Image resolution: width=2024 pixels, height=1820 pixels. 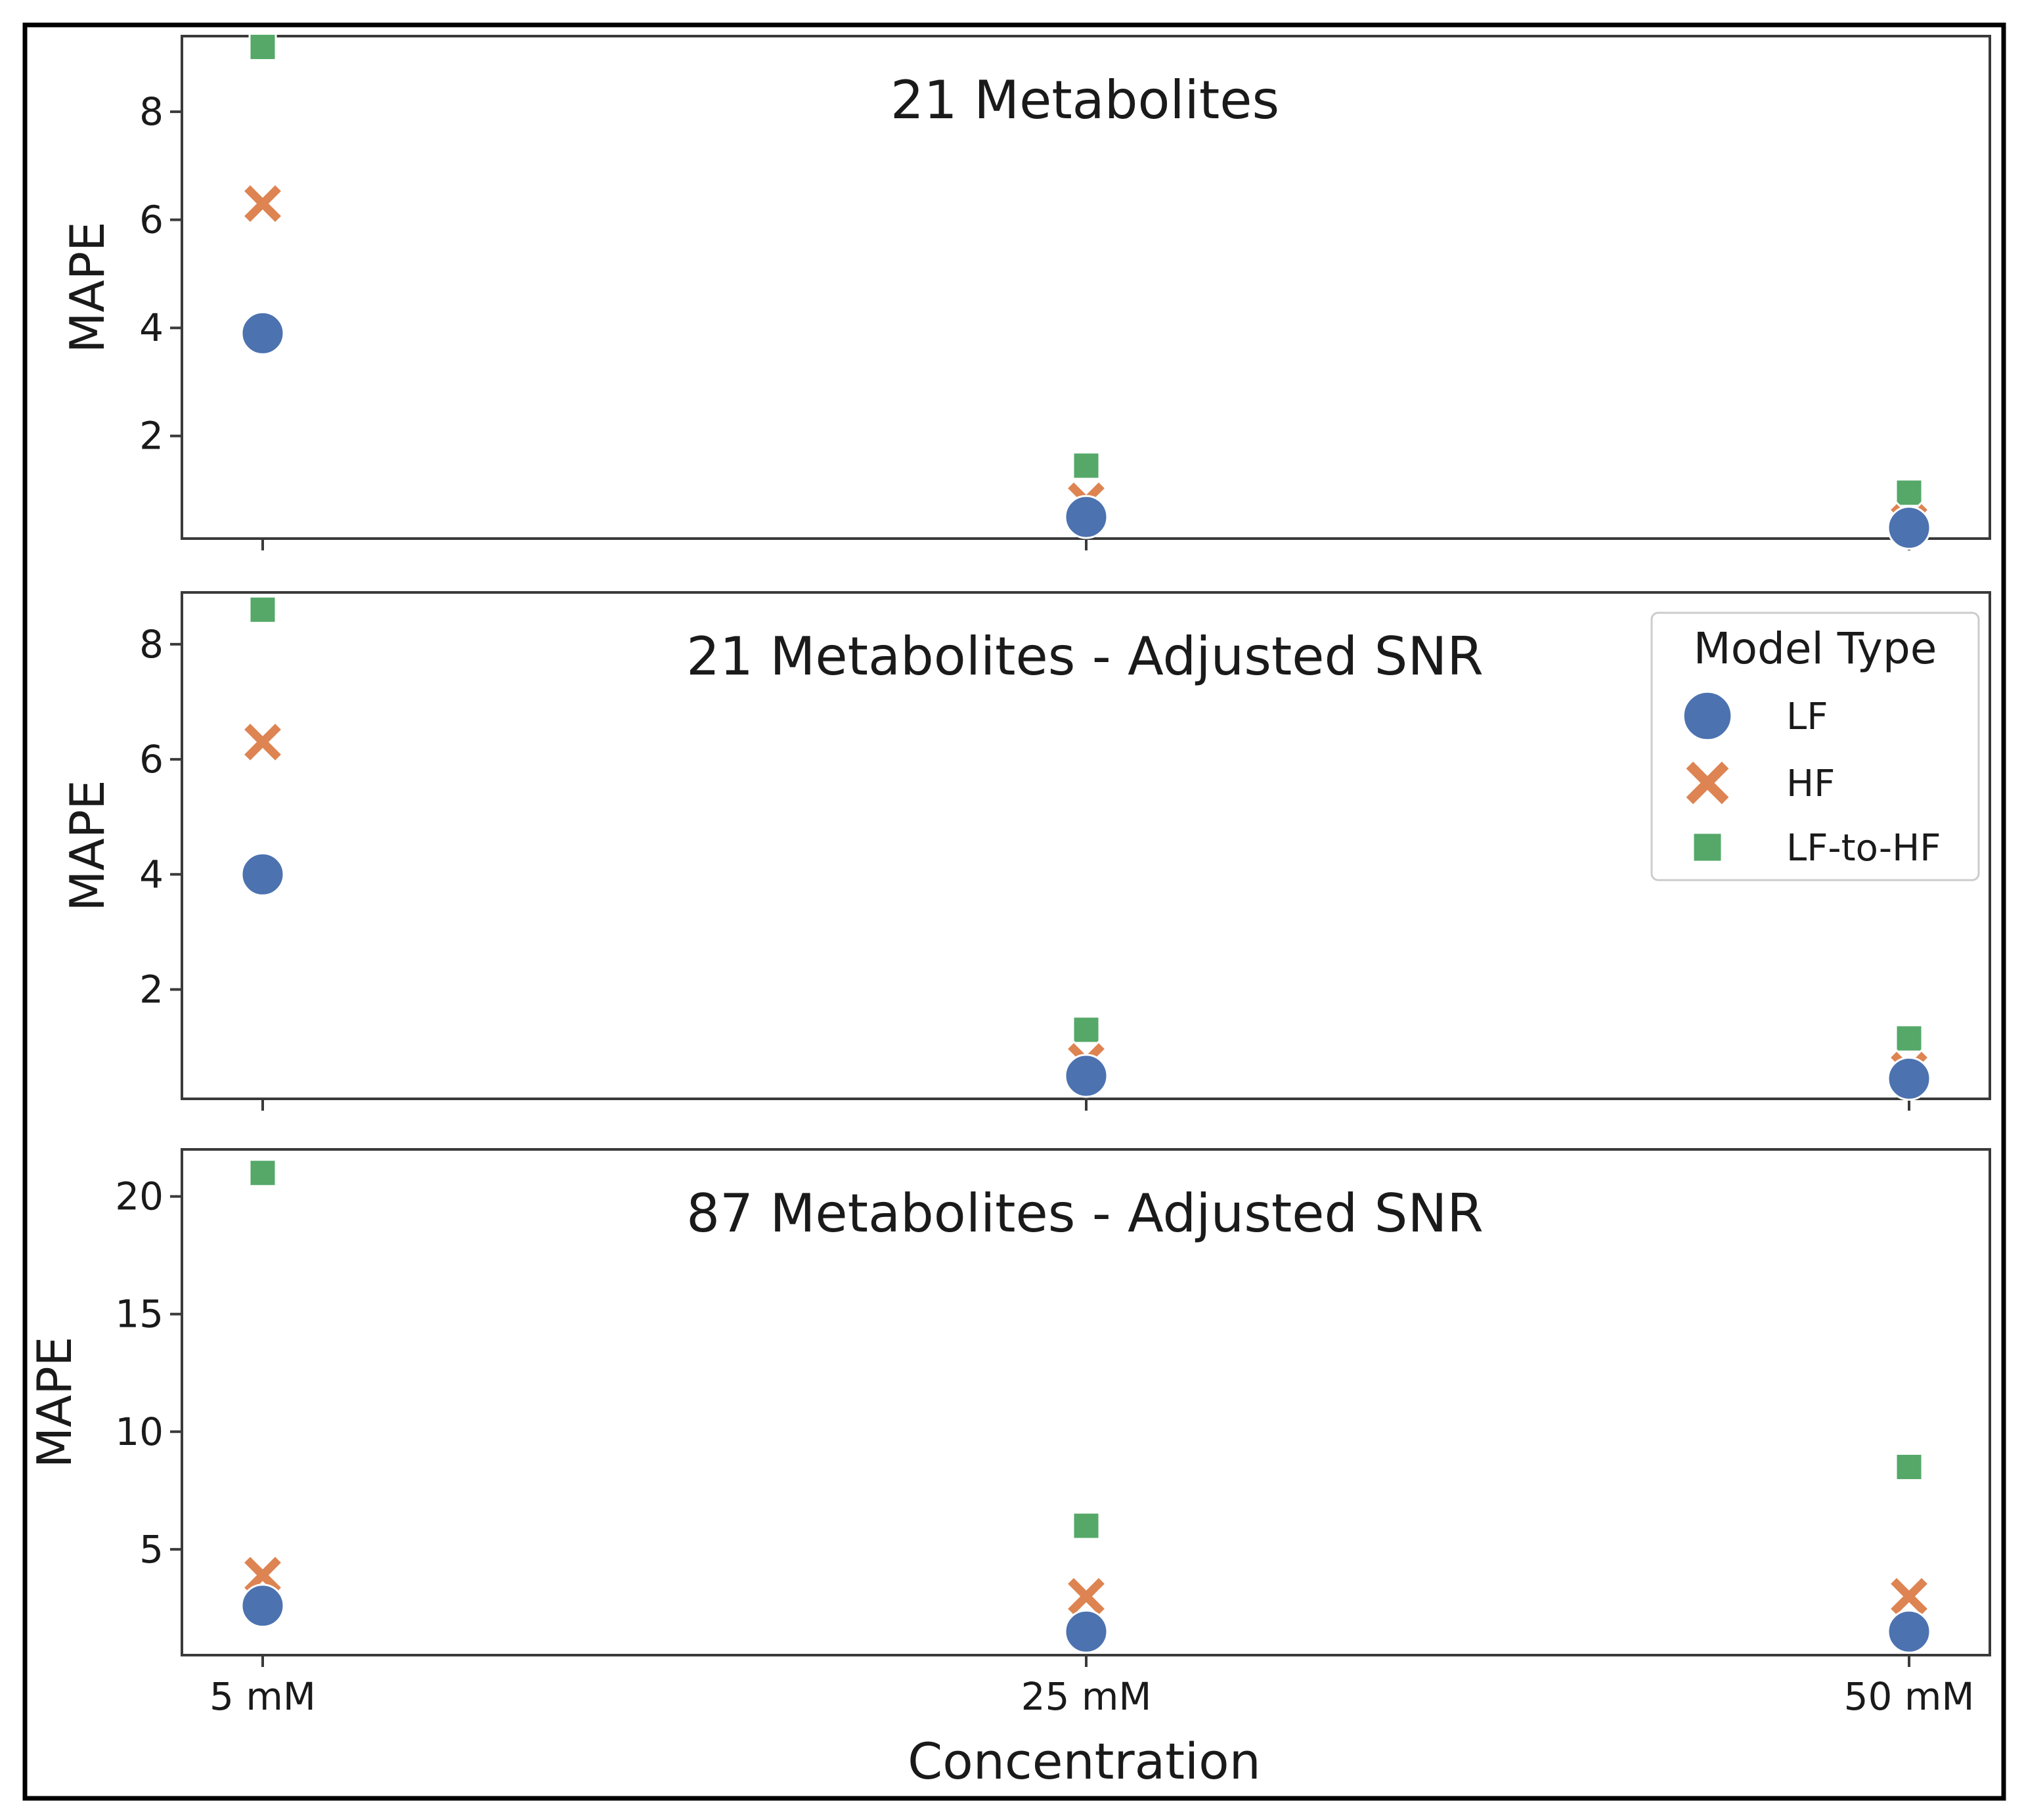 What do you see at coordinates (1085, 1213) in the screenshot?
I see `panel-title: 87 Metabolites - Adjusted SNR` at bounding box center [1085, 1213].